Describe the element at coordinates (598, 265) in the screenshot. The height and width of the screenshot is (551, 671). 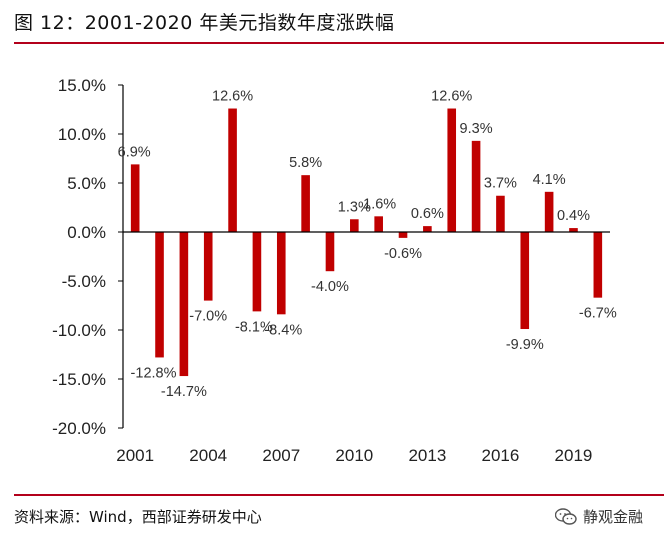
I see `bar-2020` at that location.